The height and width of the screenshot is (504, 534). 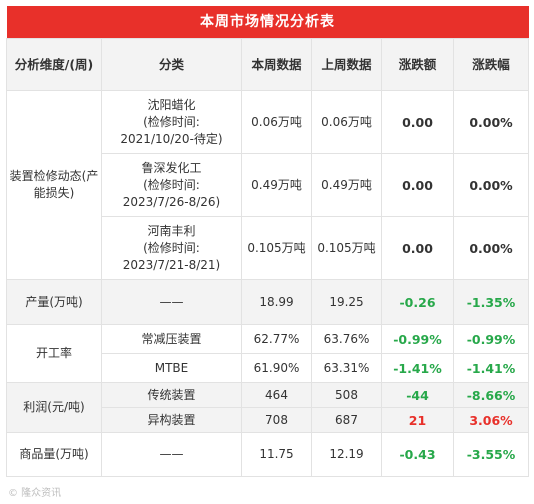 I want to click on this-week-value: 0.105万吨, so click(x=276, y=248).